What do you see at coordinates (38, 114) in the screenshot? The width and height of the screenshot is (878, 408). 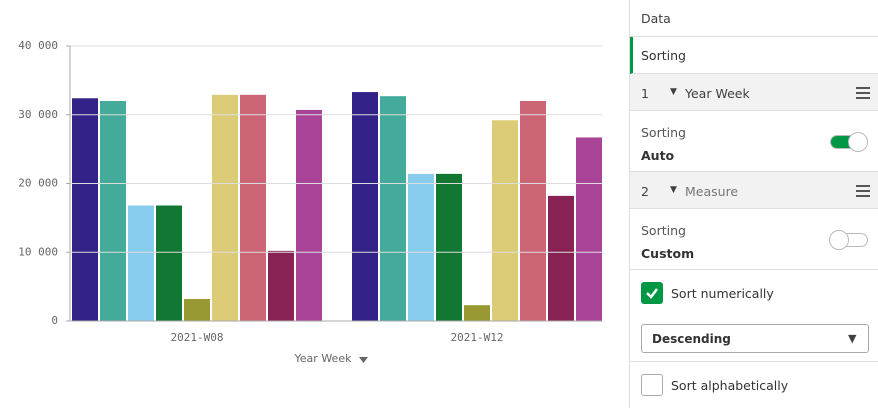 I see `y-tick-label: 30 000` at bounding box center [38, 114].